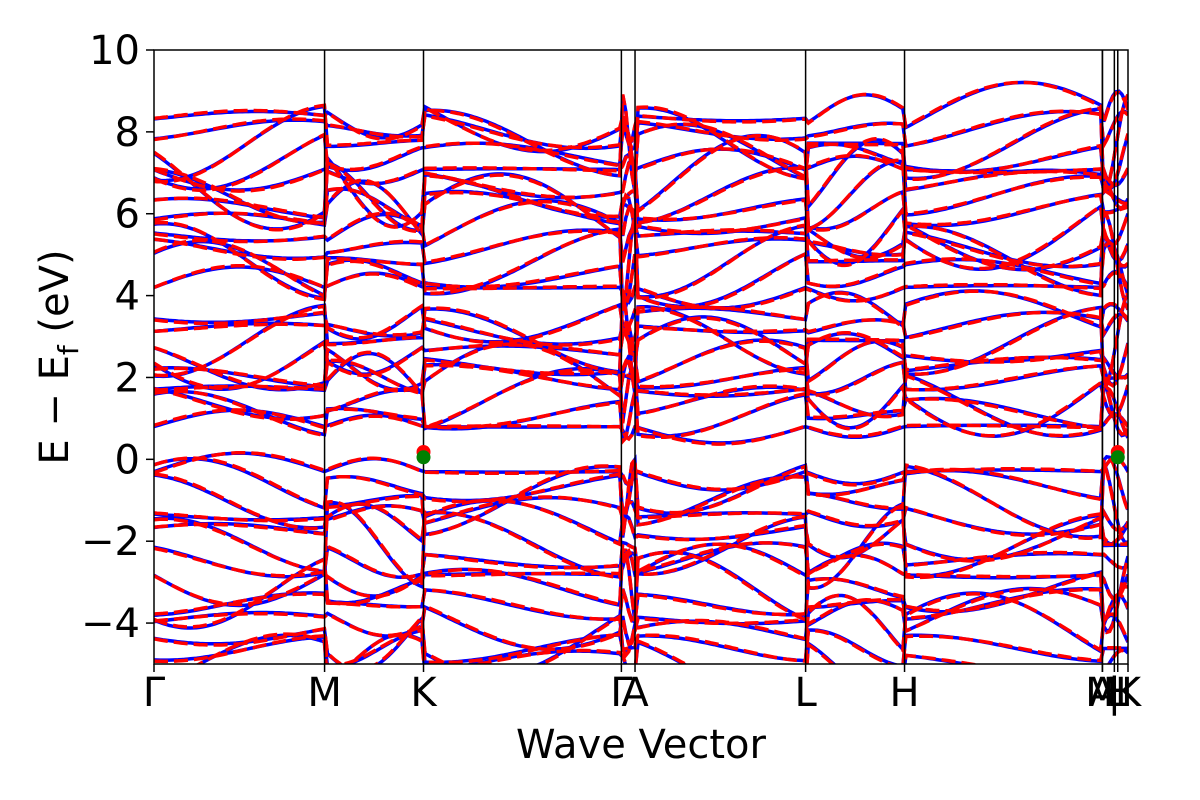 Image resolution: width=1200 pixels, height=800 pixels. Describe the element at coordinates (55, 410) in the screenshot. I see `y-axis-label-main: E − E` at that location.